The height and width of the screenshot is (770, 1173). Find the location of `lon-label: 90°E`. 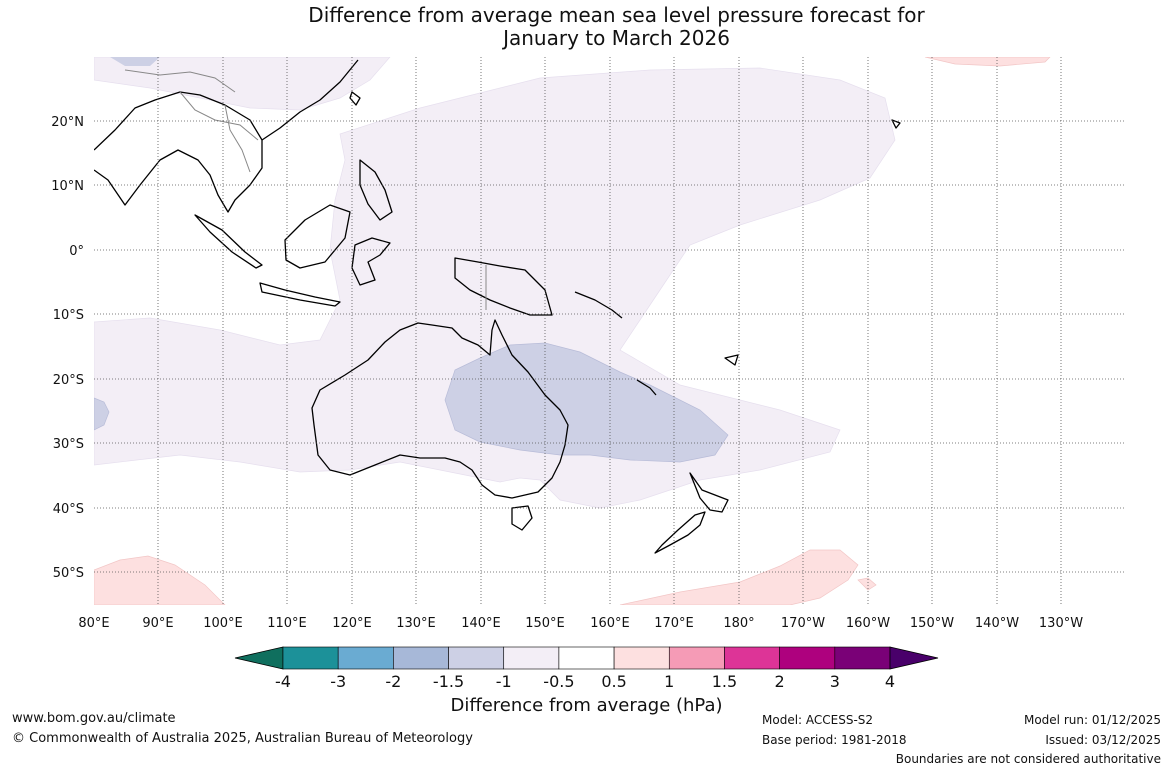

lon-label: 90°E is located at coordinates (157, 623).